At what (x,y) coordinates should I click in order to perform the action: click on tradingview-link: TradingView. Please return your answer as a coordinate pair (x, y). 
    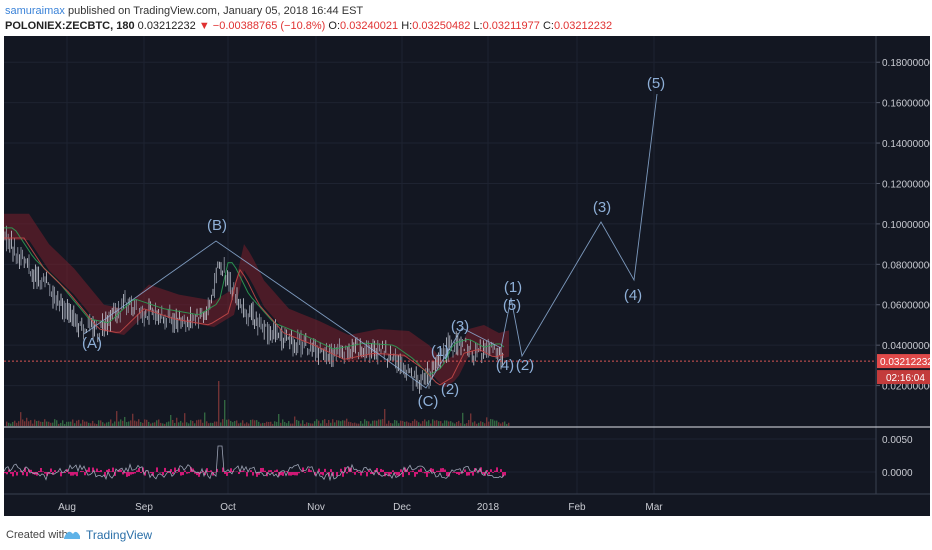
    Looking at the image, I should click on (119, 535).